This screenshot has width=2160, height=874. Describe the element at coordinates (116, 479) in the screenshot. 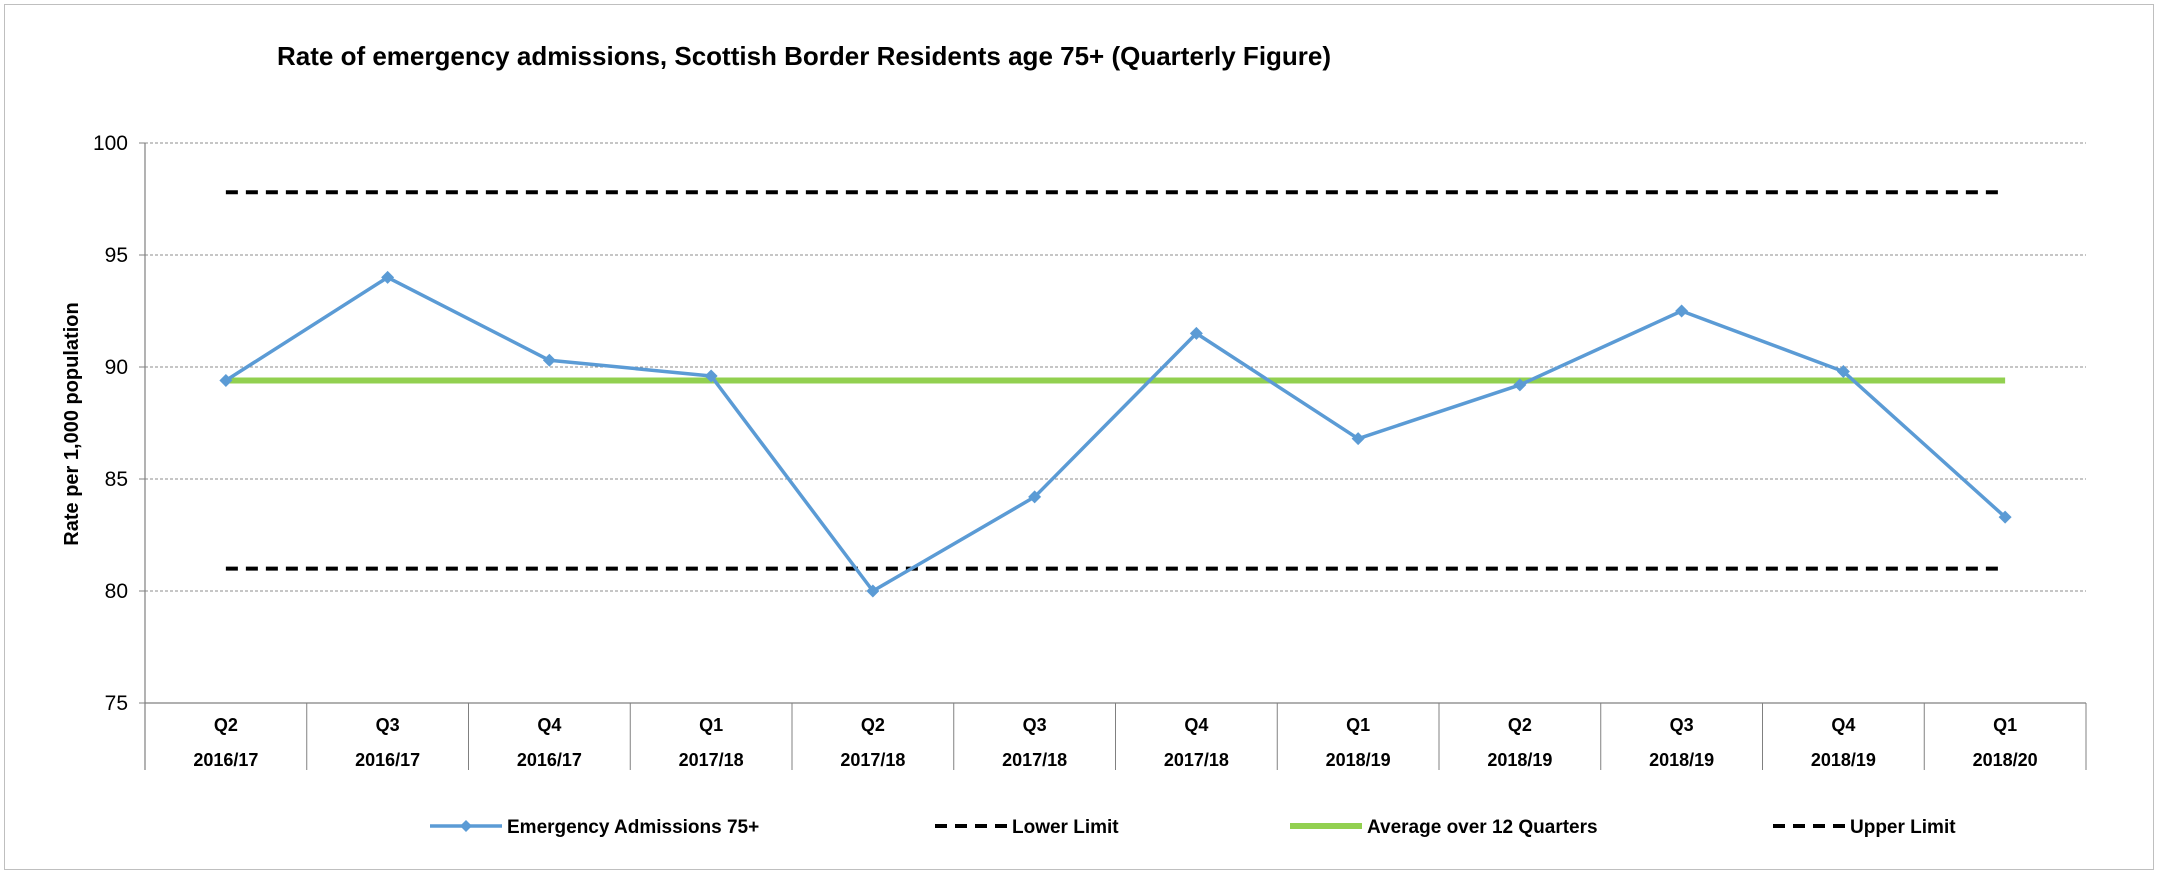

I see `y-tick-label: 85` at that location.